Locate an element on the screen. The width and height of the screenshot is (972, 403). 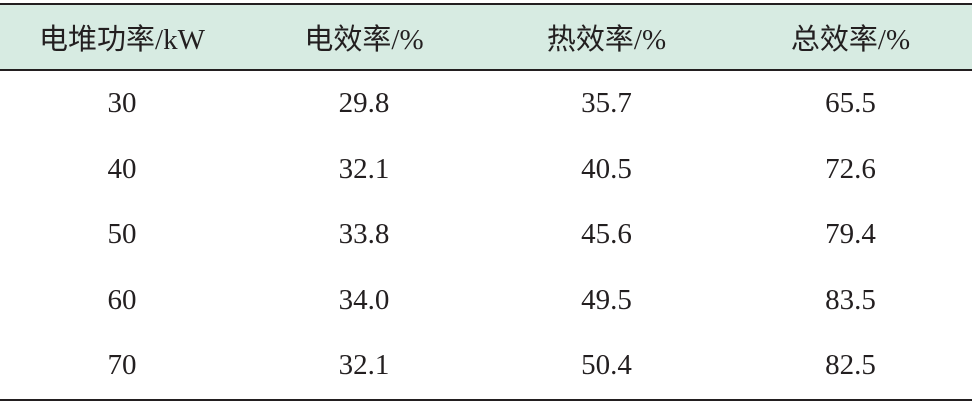
table-cell: 79.4 is located at coordinates (850, 234).